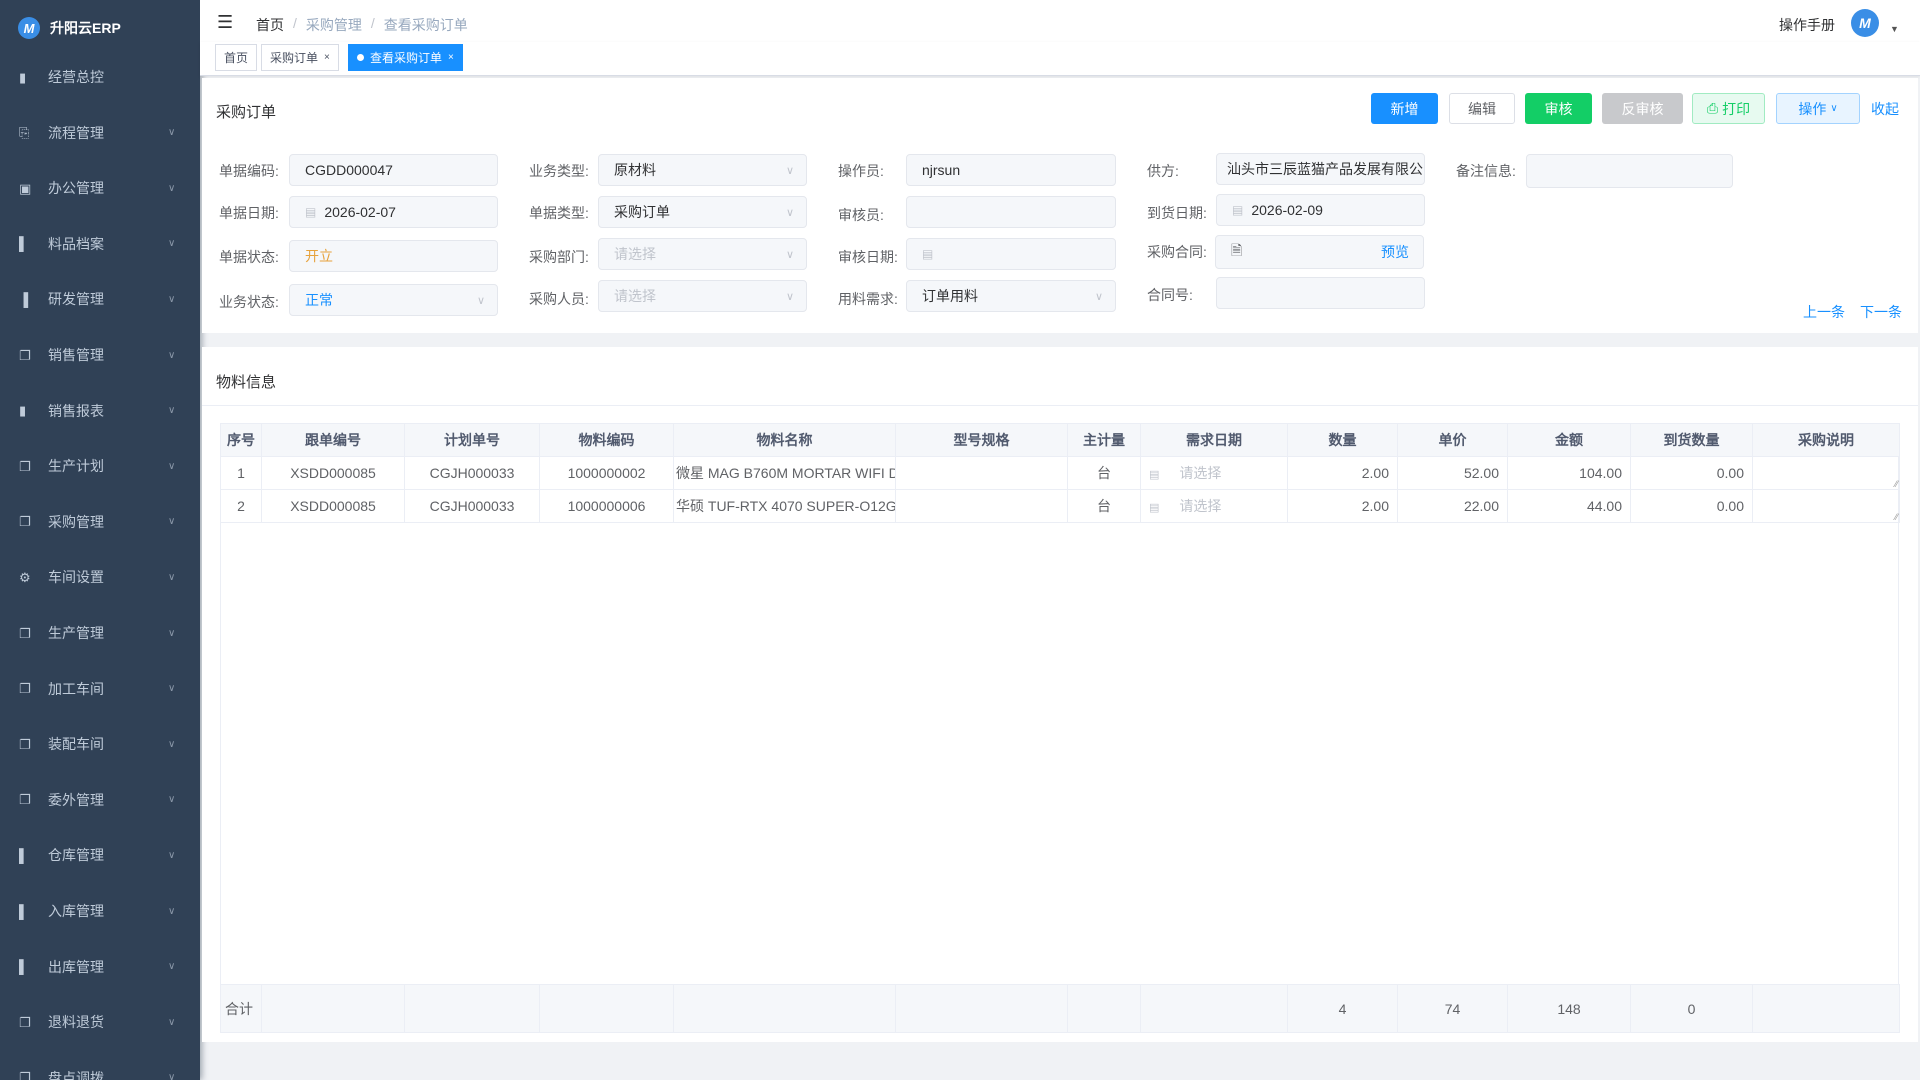 The height and width of the screenshot is (1080, 1920). What do you see at coordinates (1320, 169) in the screenshot?
I see `supplier-field: 汕头市三辰蓝猫产品发展有限公司` at bounding box center [1320, 169].